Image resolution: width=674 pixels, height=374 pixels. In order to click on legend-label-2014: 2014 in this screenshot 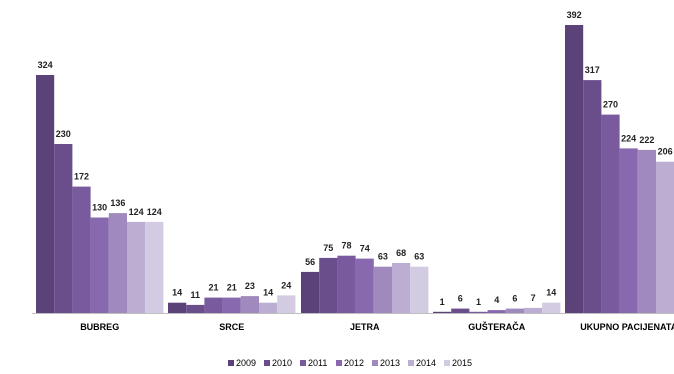, I will do `click(426, 363)`.